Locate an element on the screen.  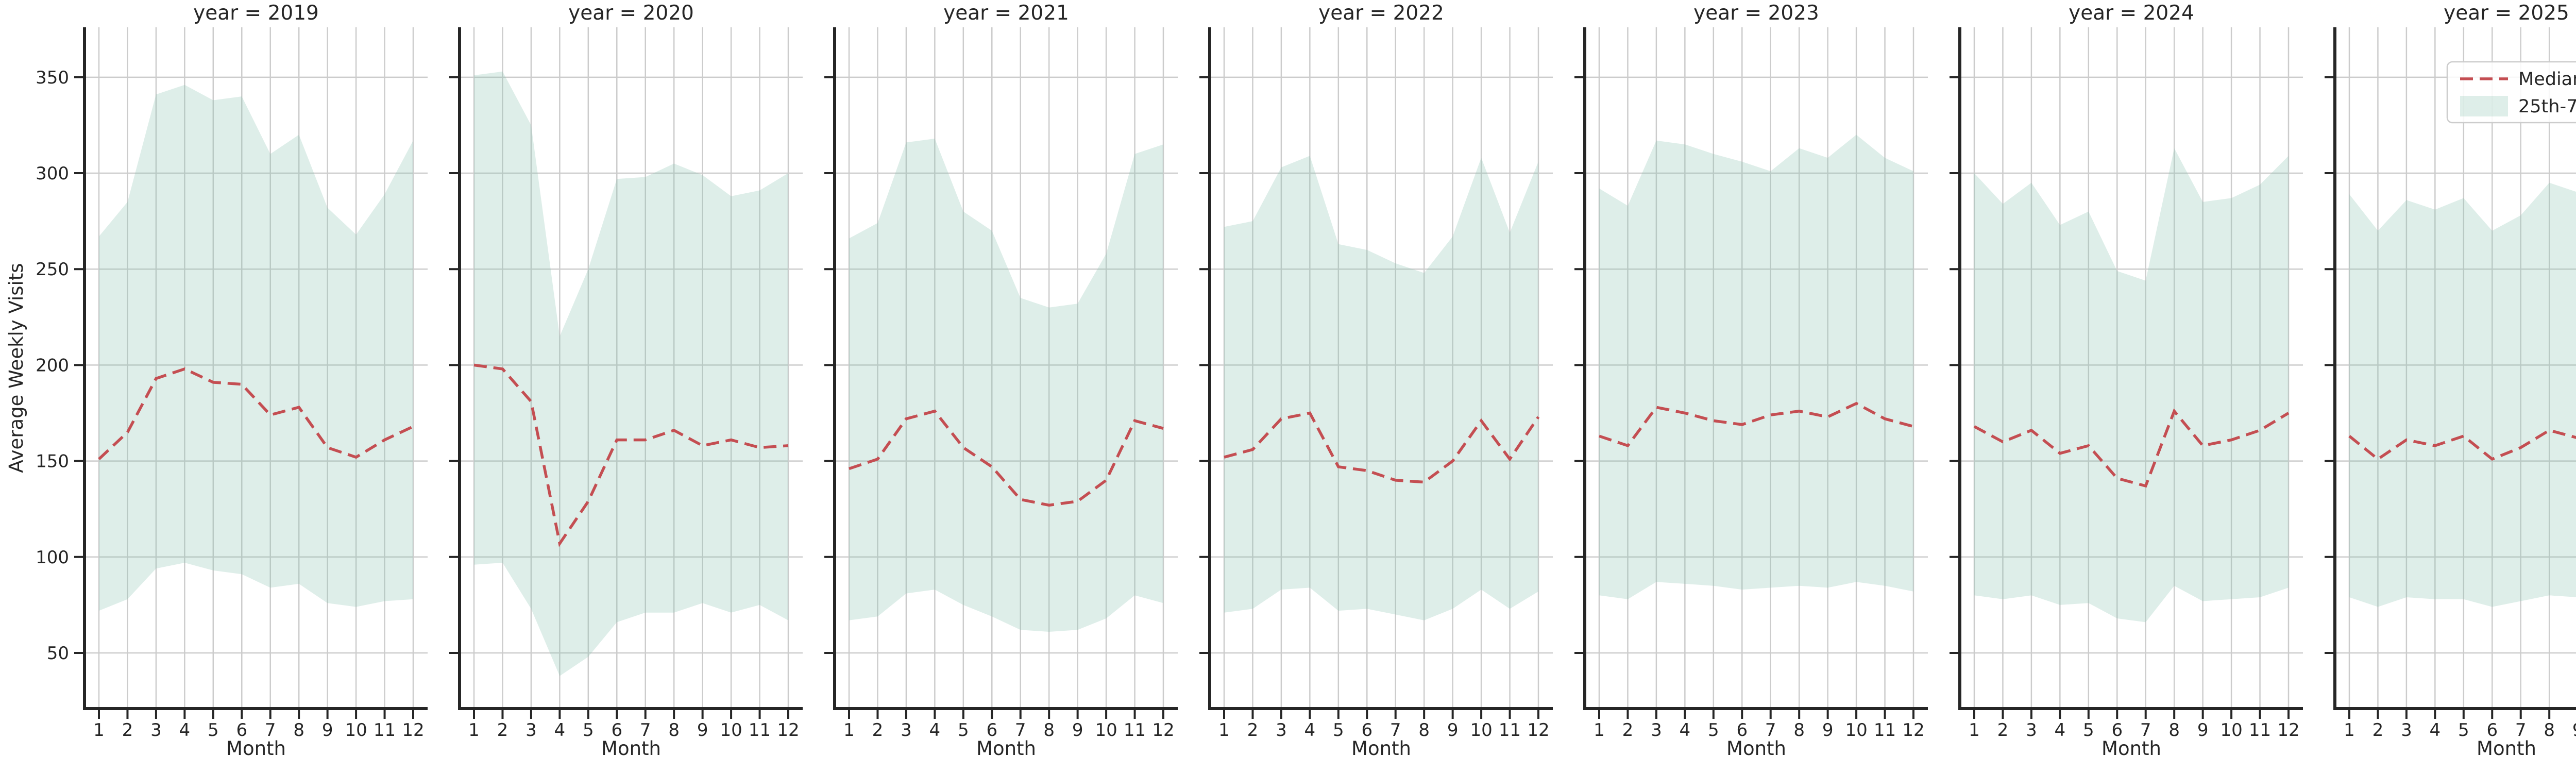
legend-box is located at coordinates (2511, 92).